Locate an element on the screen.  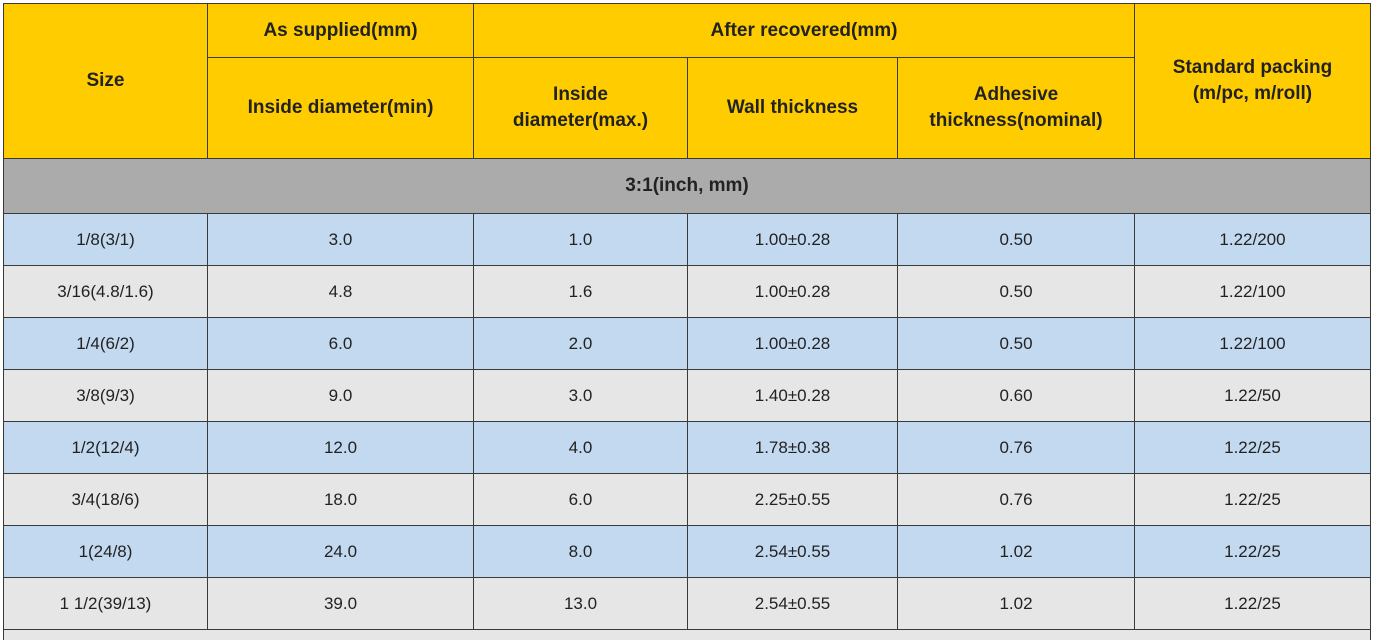
section-title: 3:1(inch, mm) is located at coordinates (687, 186).